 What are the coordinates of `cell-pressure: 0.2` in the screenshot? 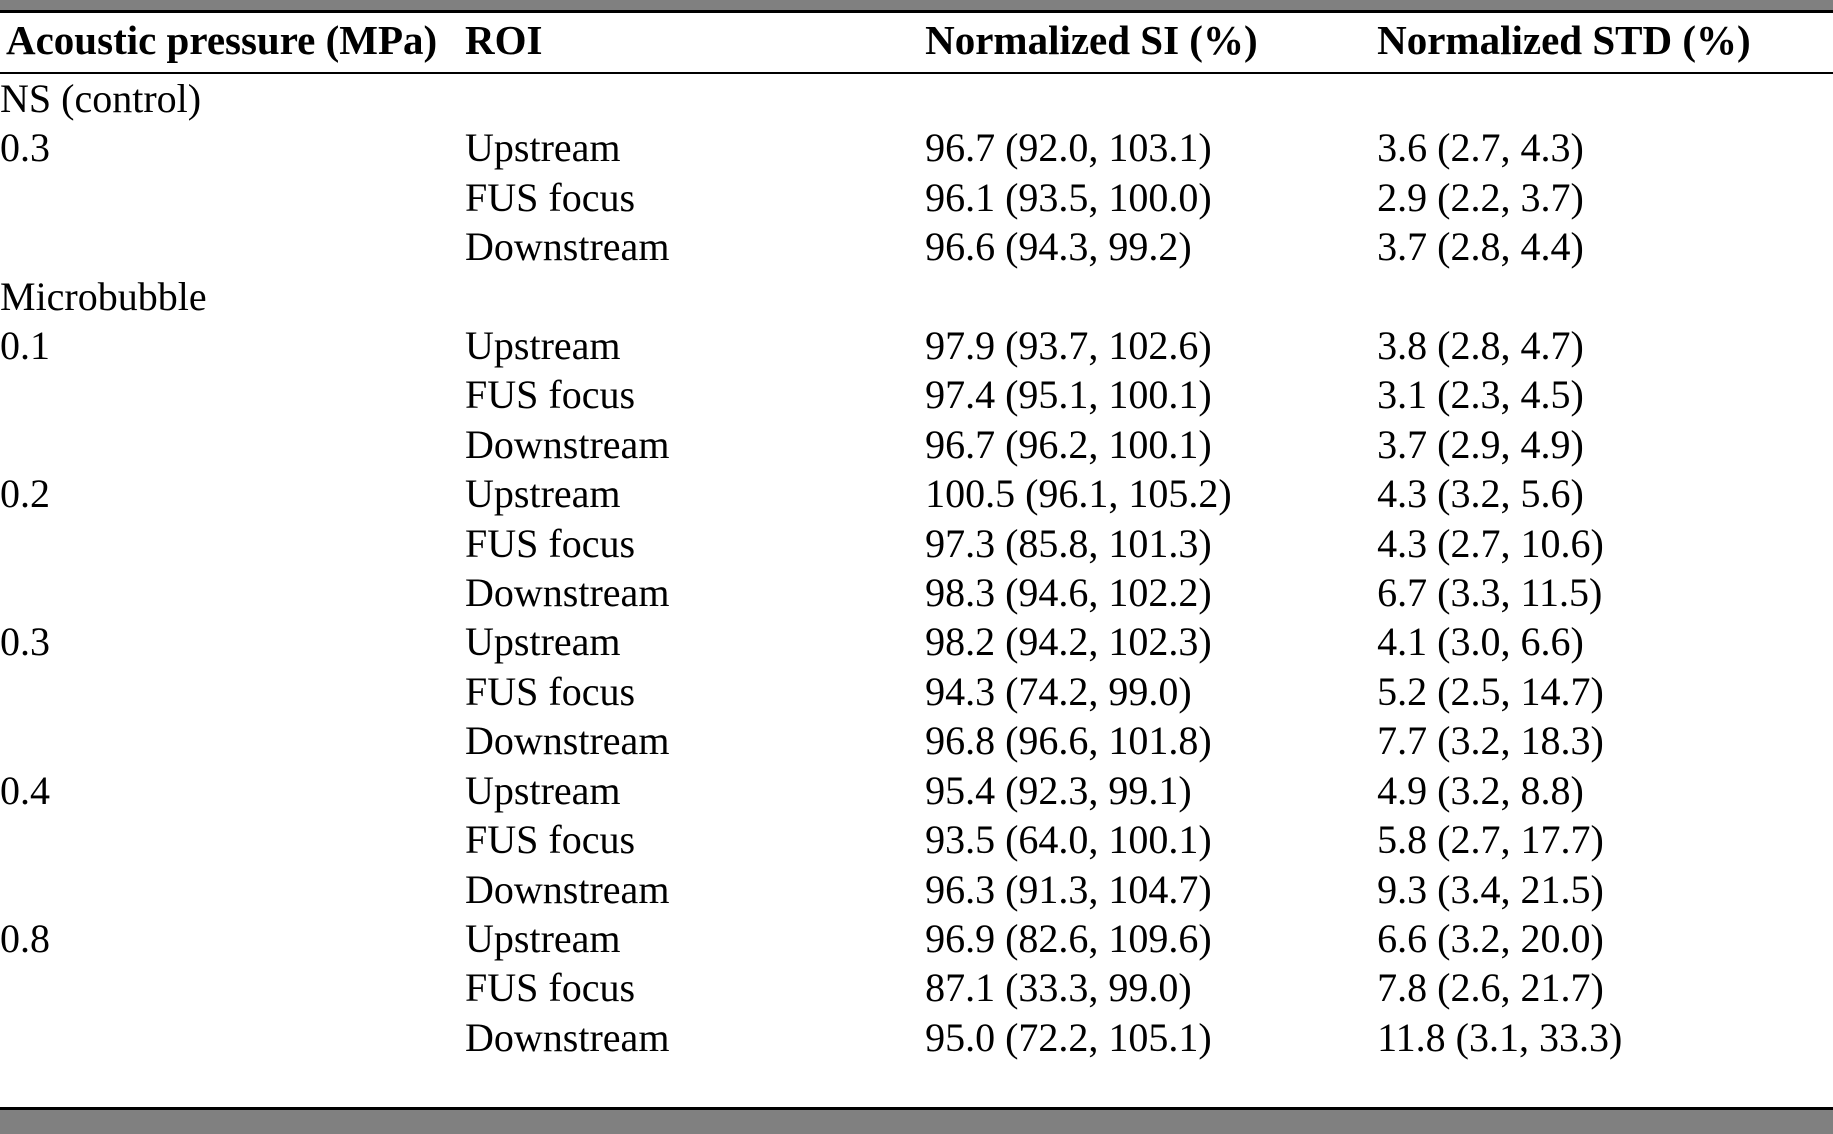 It's located at (25, 494).